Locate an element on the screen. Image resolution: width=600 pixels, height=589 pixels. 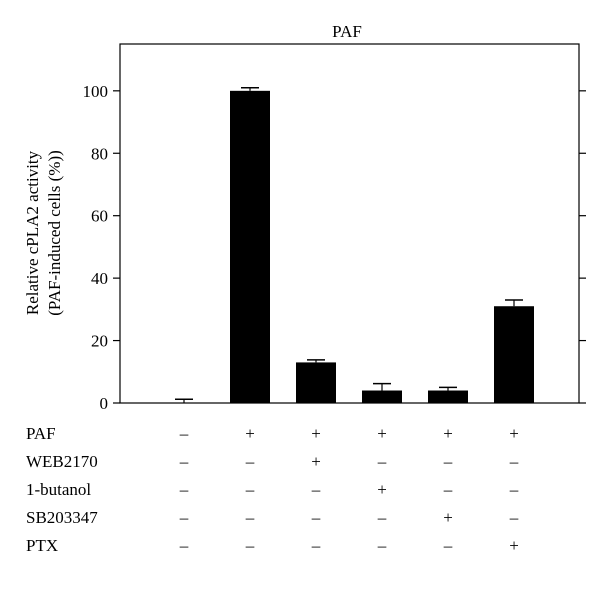
y-tick-label: 60 is located at coordinates (99, 216).